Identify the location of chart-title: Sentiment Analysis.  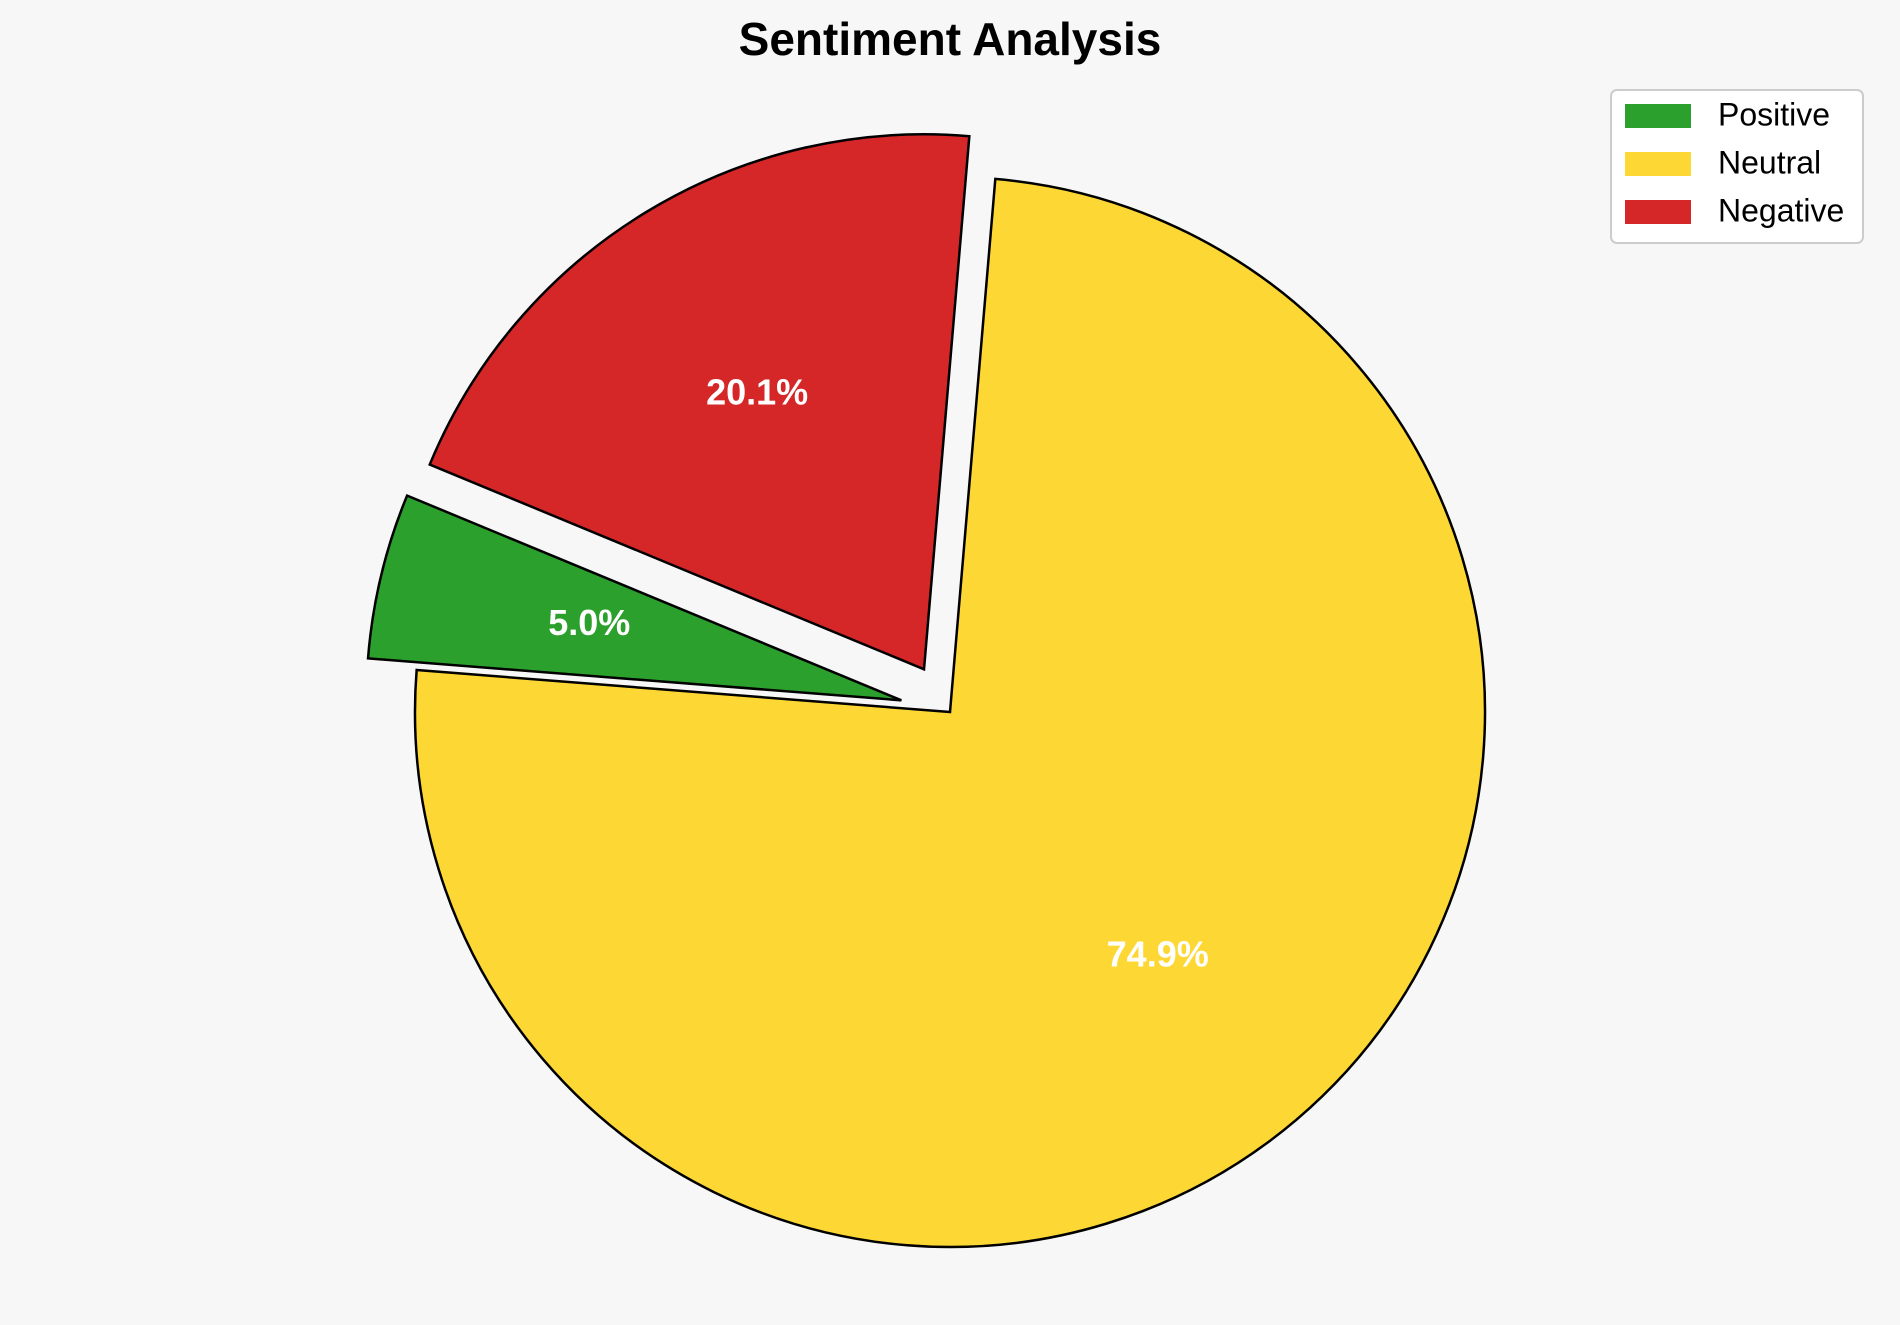
(950, 39).